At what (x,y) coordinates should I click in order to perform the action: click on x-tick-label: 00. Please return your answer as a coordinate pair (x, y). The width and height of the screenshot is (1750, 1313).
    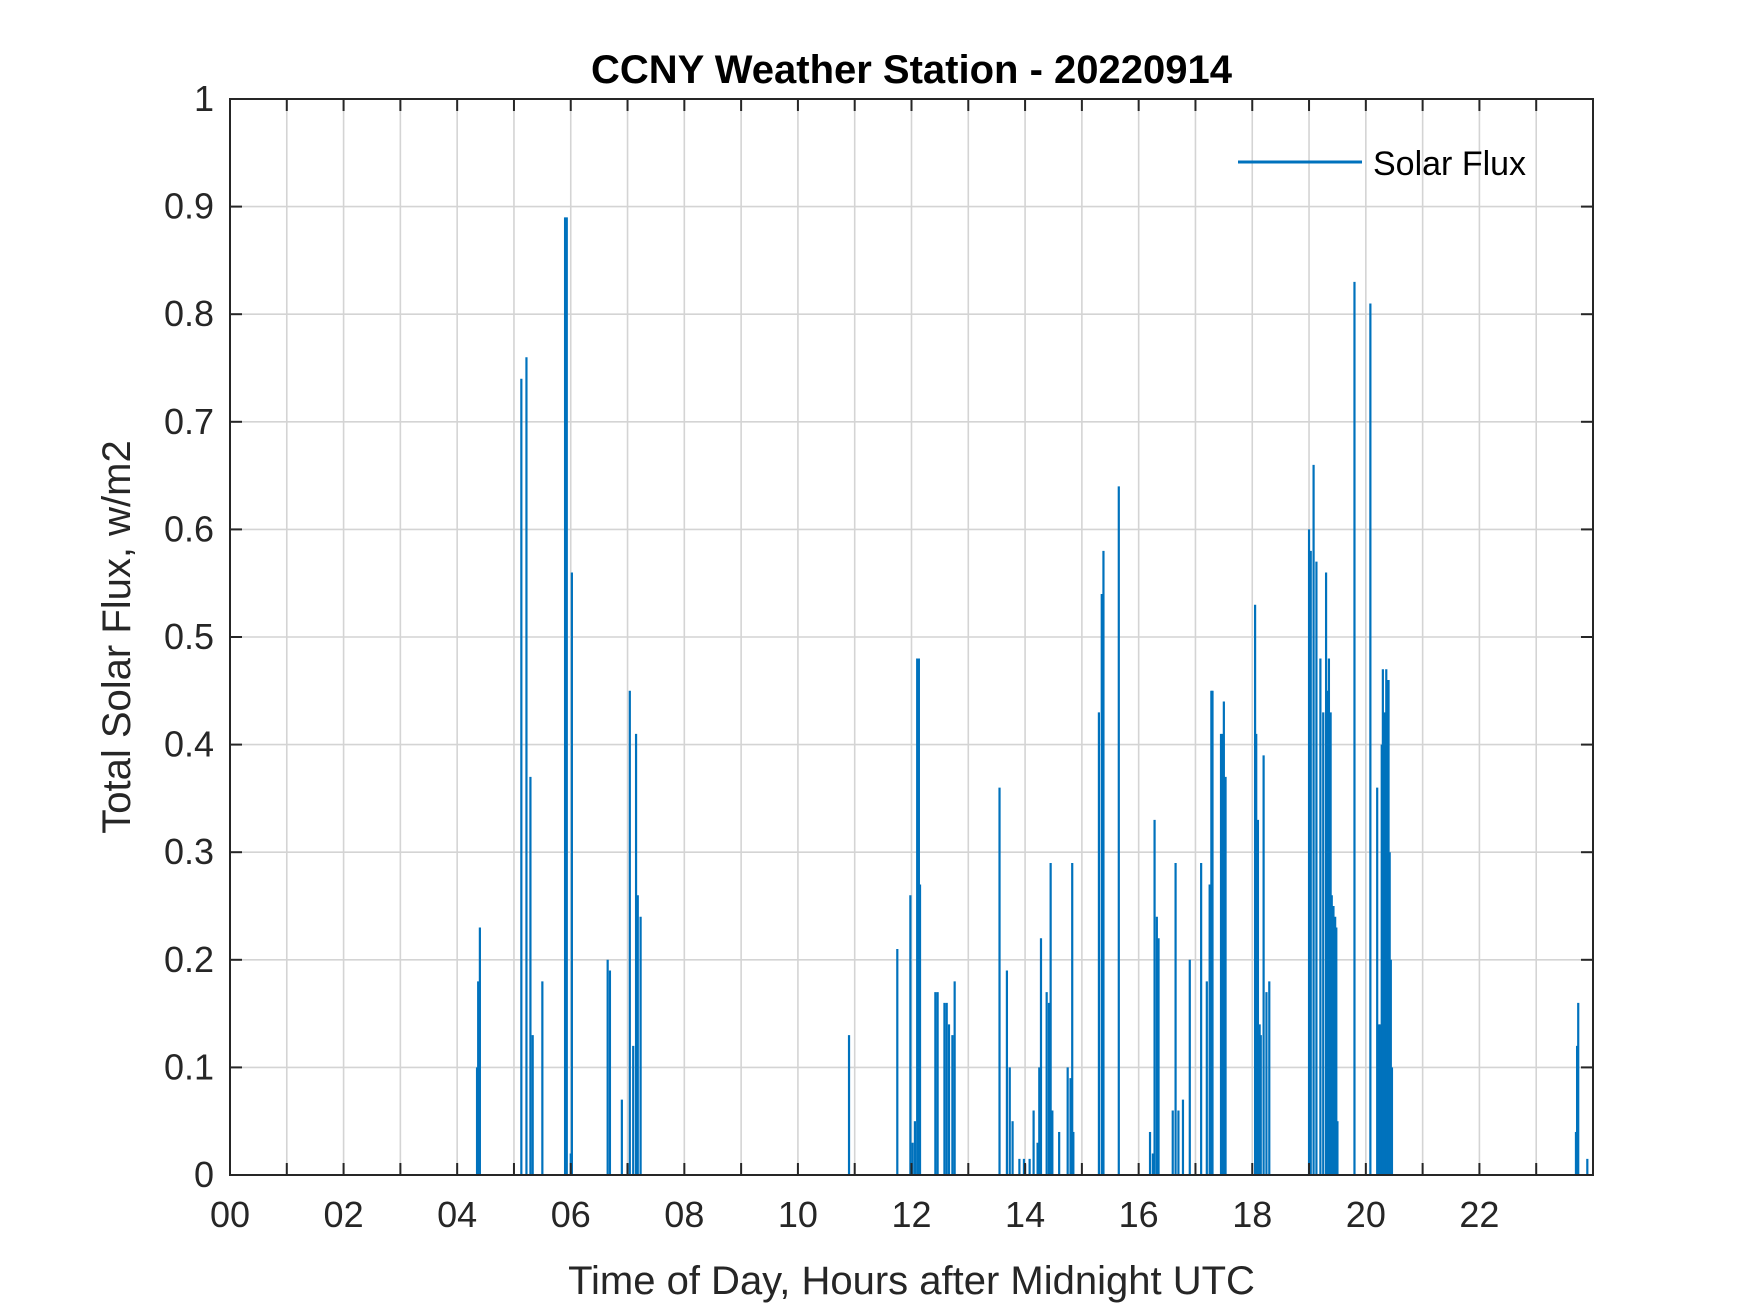
    Looking at the image, I should click on (230, 1214).